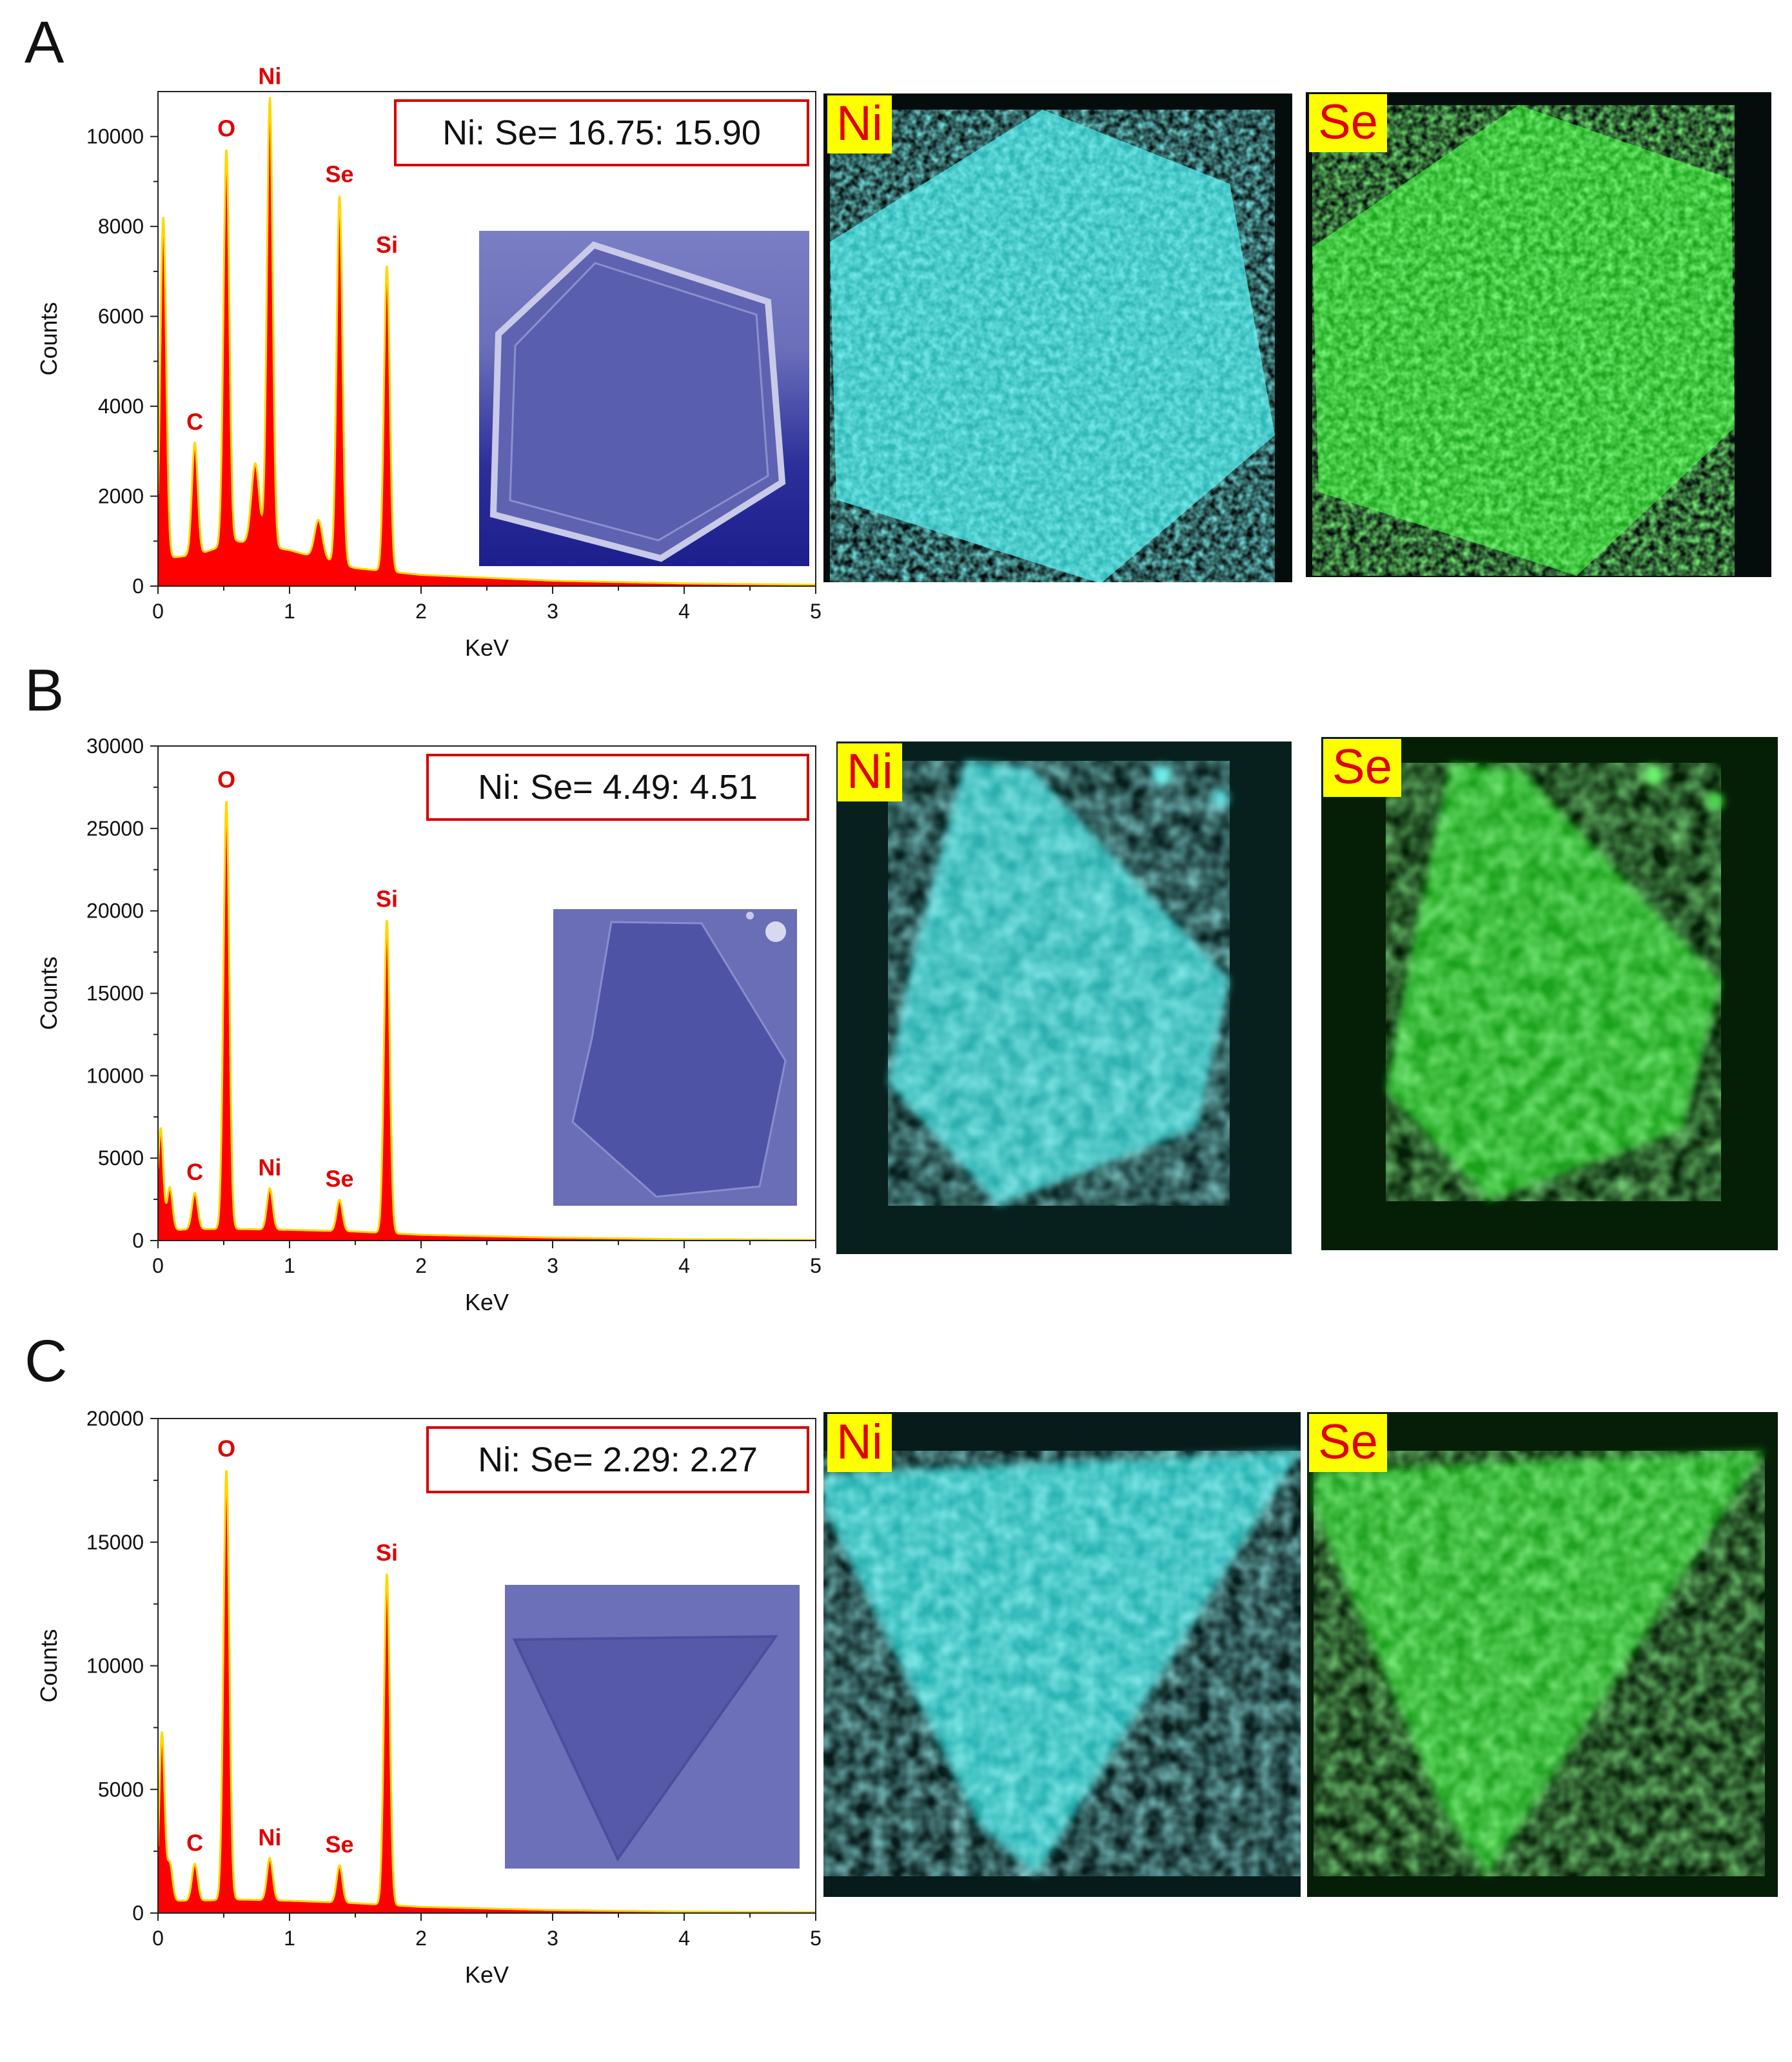  I want to click on sem-inset-a, so click(644, 399).